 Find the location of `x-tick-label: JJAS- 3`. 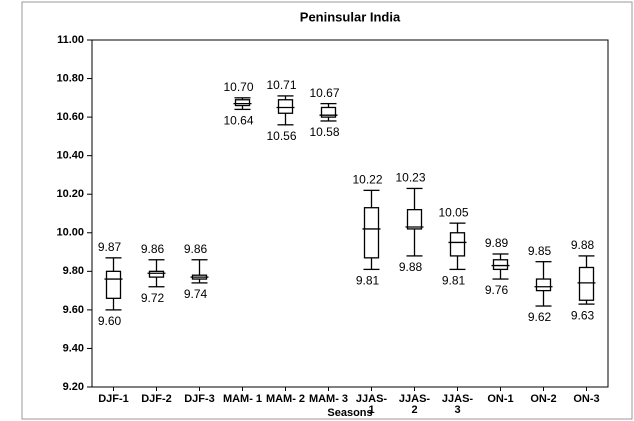

x-tick-label: JJAS- 3 is located at coordinates (457, 404).